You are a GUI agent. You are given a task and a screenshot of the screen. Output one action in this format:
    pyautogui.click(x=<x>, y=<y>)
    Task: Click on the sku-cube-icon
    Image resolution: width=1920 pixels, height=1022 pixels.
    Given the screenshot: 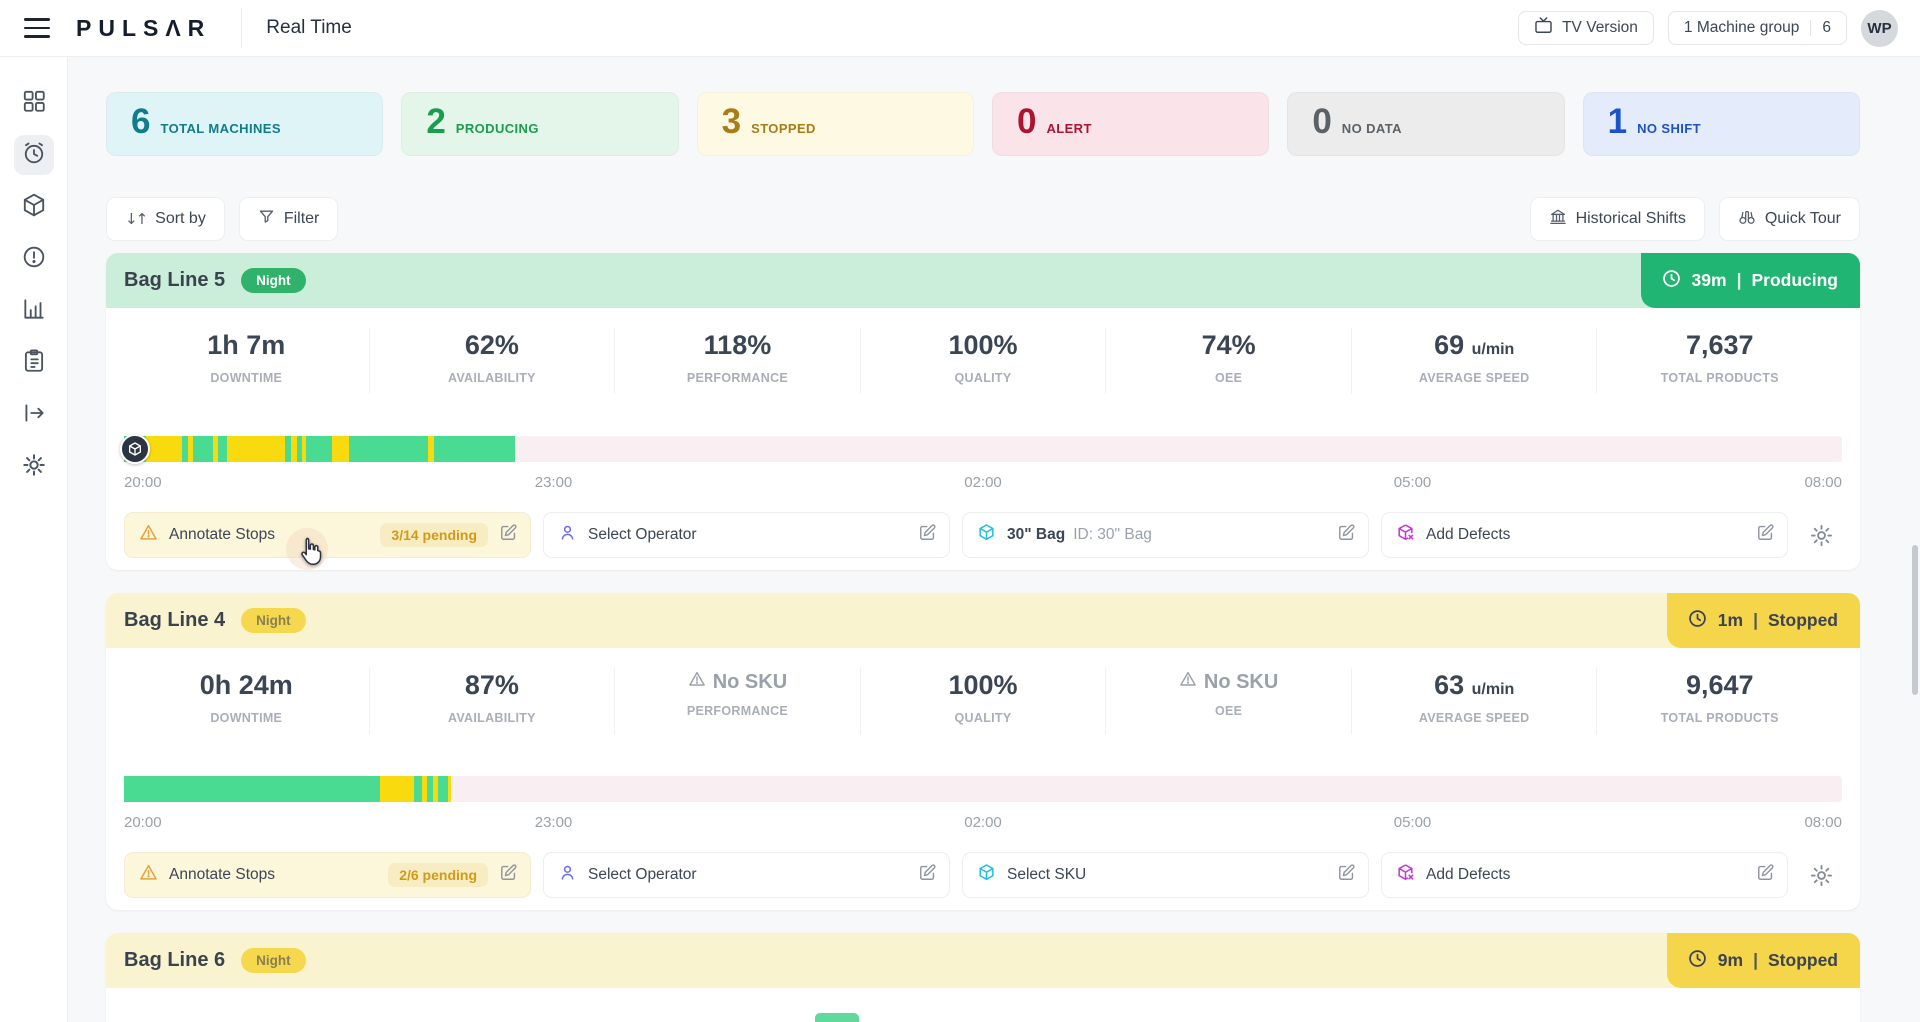 What is the action you would take?
    pyautogui.click(x=986, y=875)
    